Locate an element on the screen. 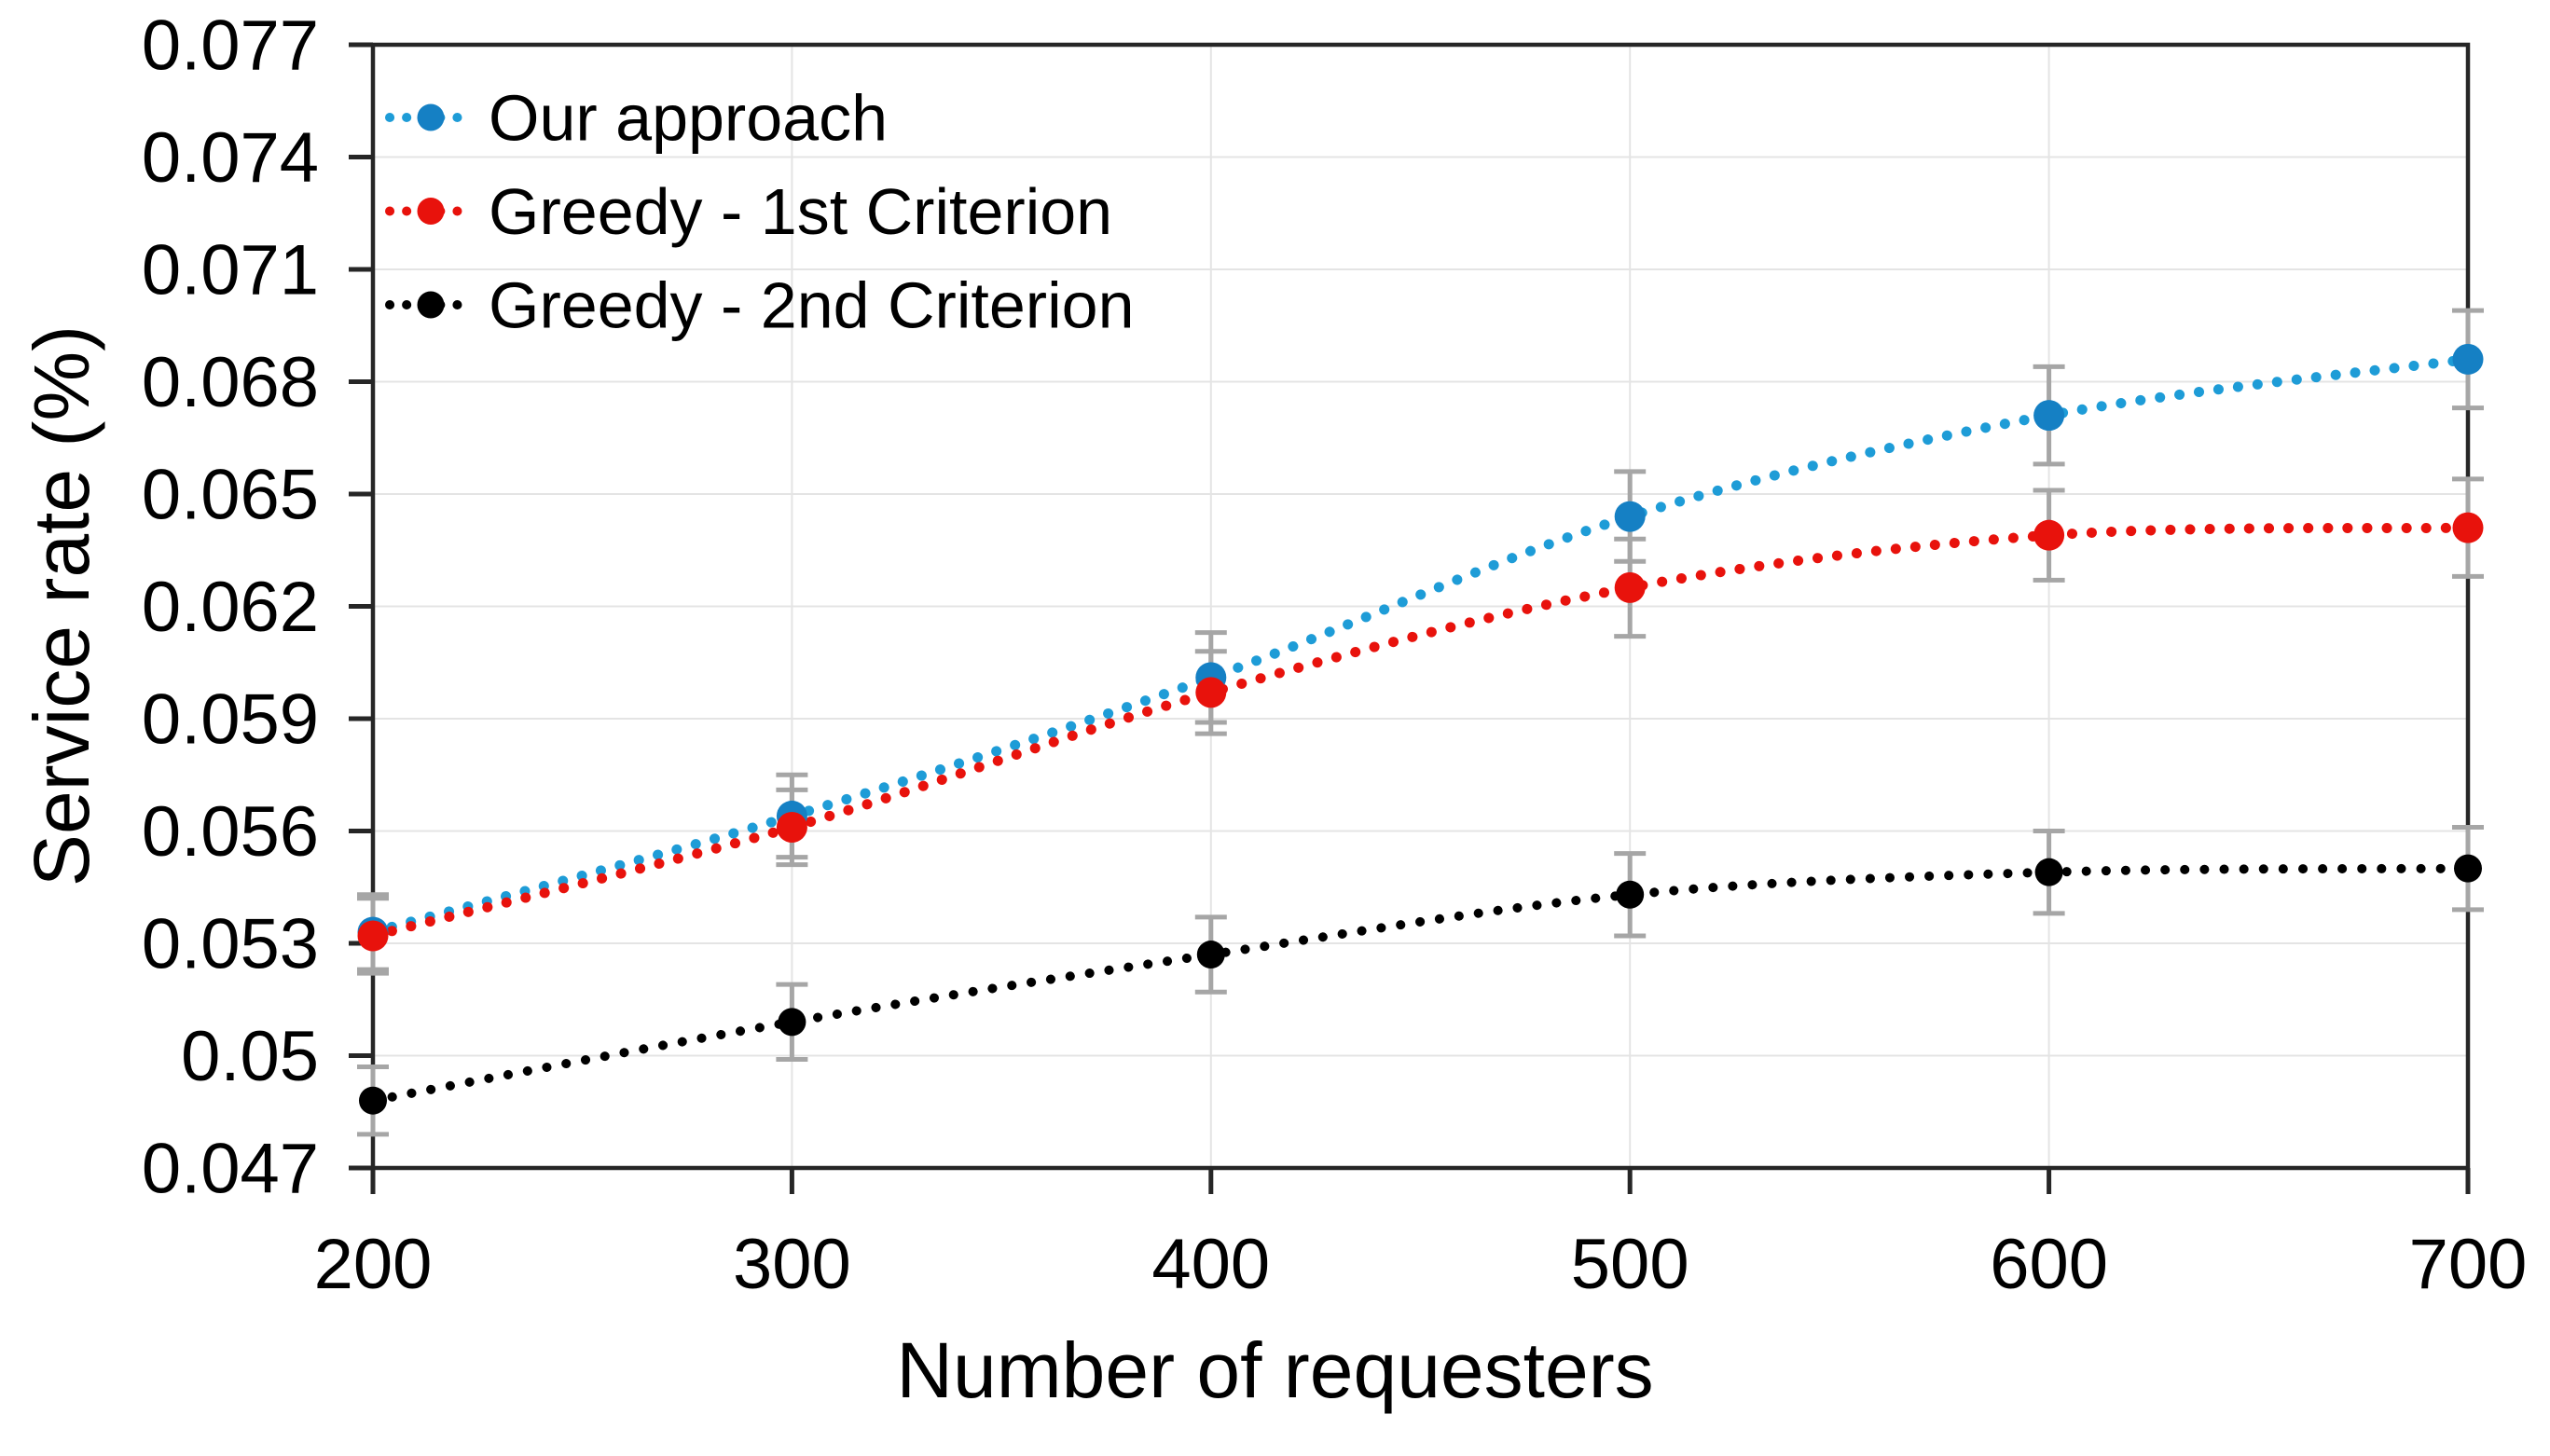 This screenshot has width=2550, height=1456. legend-item-greedy-1st-criterion: Greedy - 1st Criterion is located at coordinates (748, 211).